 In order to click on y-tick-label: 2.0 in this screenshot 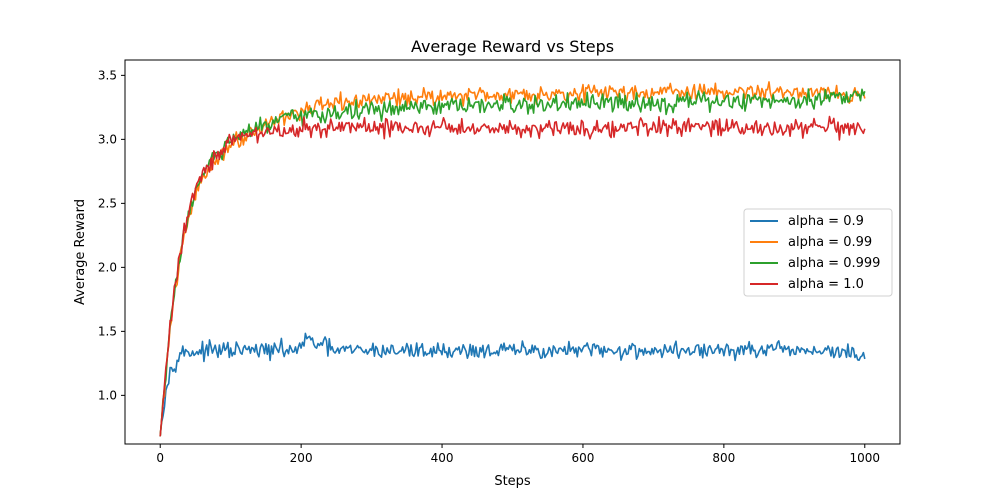, I will do `click(107, 267)`.